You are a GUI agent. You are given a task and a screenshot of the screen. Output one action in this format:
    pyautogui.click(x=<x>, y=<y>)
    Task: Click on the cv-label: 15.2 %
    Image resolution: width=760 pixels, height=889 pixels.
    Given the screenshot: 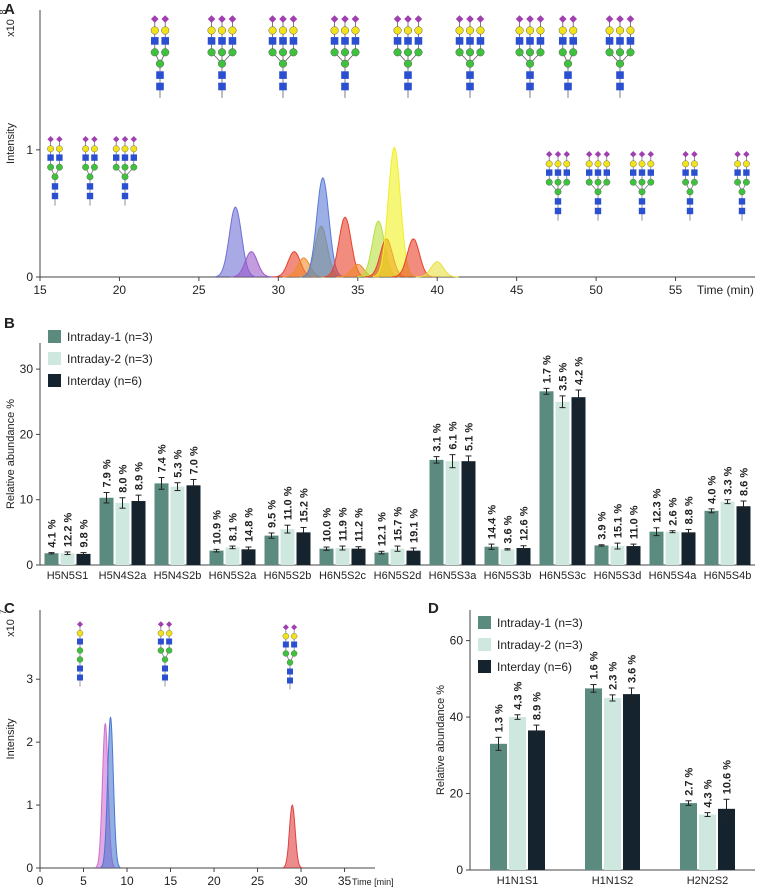 What is the action you would take?
    pyautogui.click(x=305, y=505)
    